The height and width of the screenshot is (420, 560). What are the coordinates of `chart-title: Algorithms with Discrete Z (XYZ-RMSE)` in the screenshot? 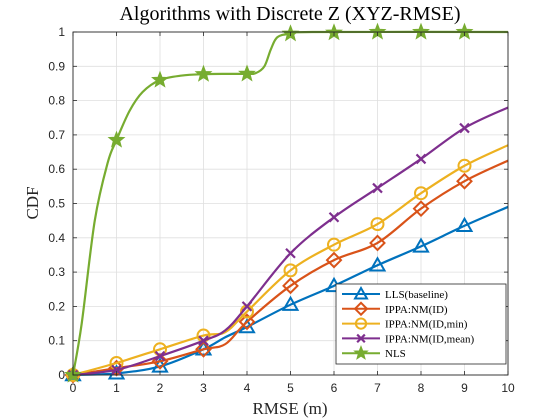 It's located at (289, 14).